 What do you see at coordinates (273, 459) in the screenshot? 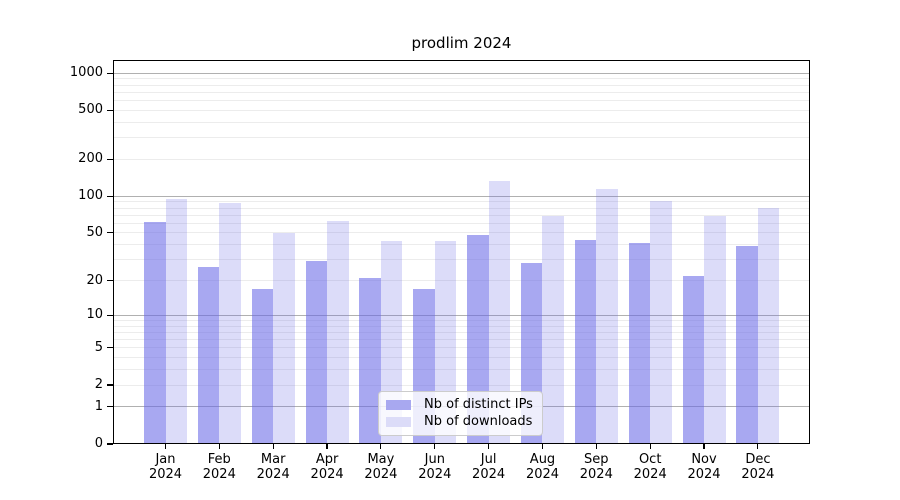
I see `x-tick-month: Mar` at bounding box center [273, 459].